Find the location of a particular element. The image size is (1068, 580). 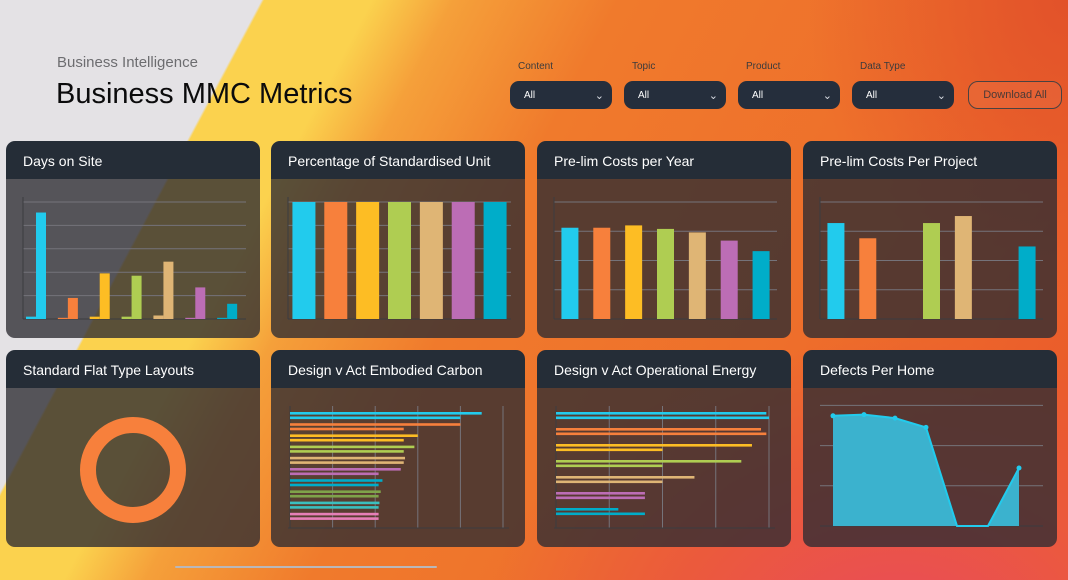

download-all-button: Download All is located at coordinates (1015, 95).